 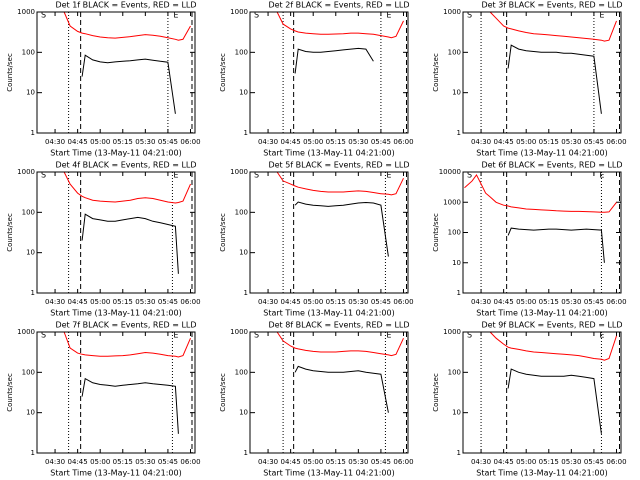 What do you see at coordinates (551, 165) in the screenshot?
I see `panel-title: Det 6f BLACK = Events, RED = LLD` at bounding box center [551, 165].